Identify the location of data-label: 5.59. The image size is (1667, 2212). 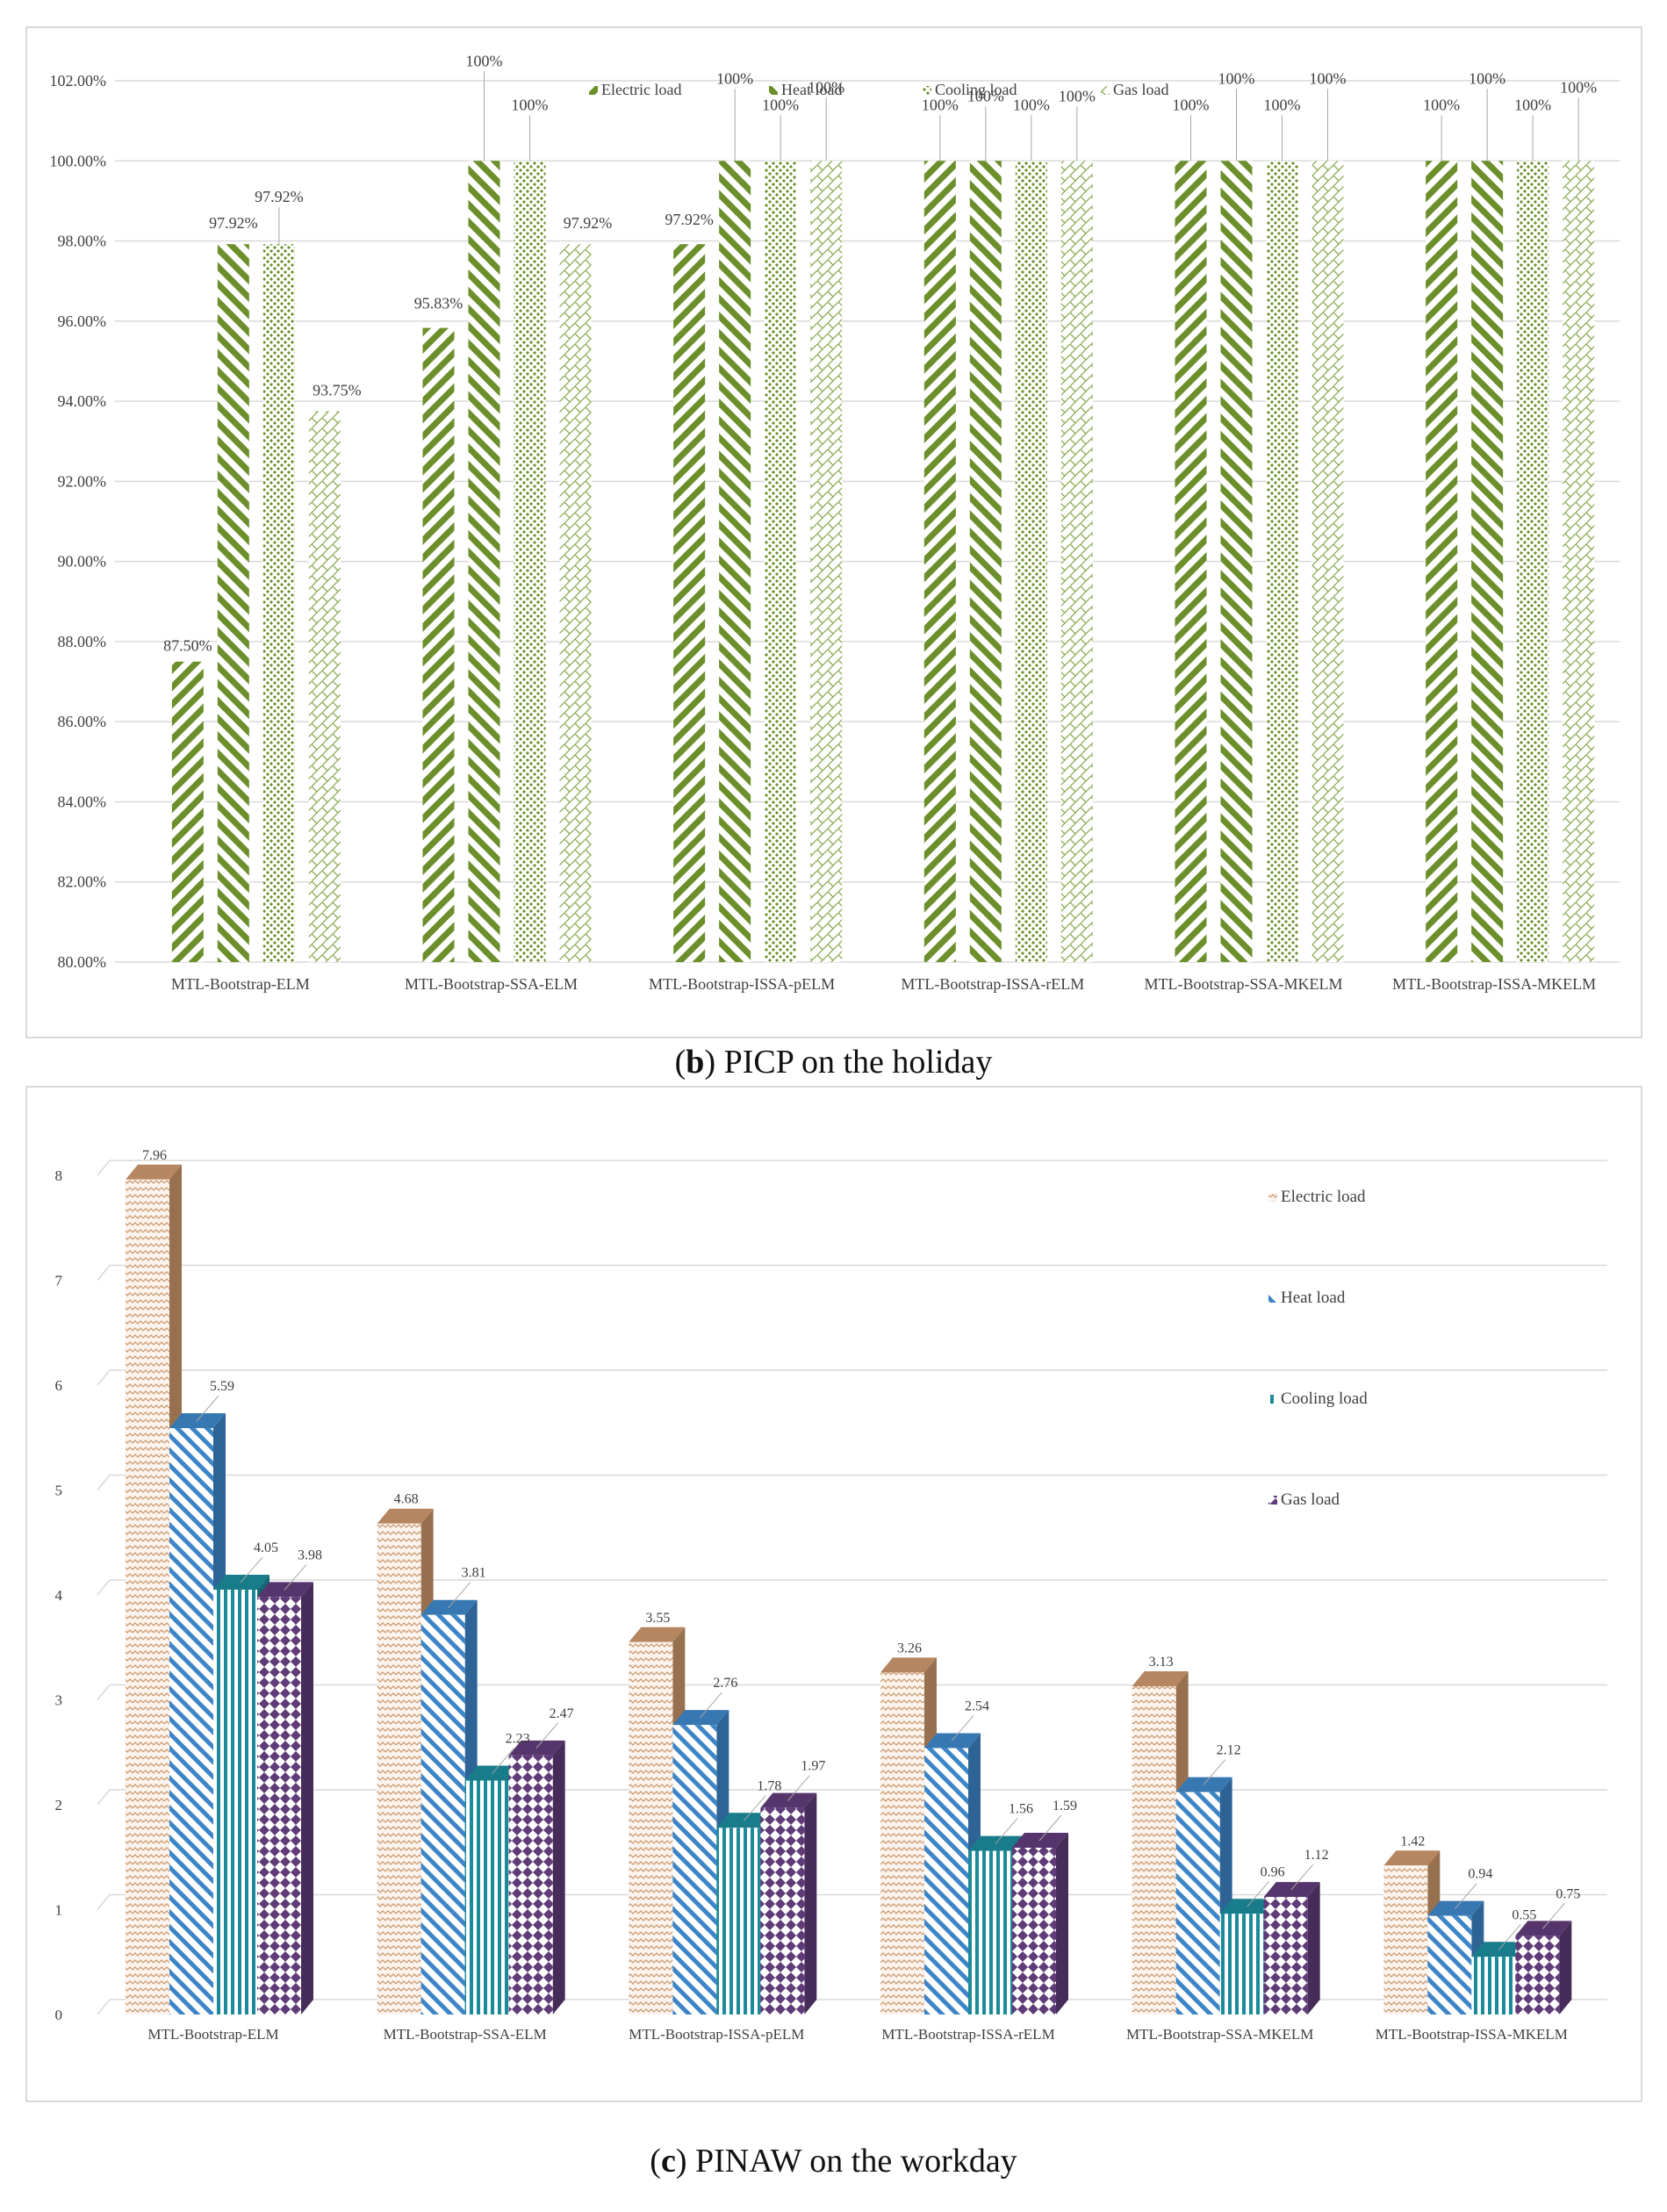
(222, 1386).